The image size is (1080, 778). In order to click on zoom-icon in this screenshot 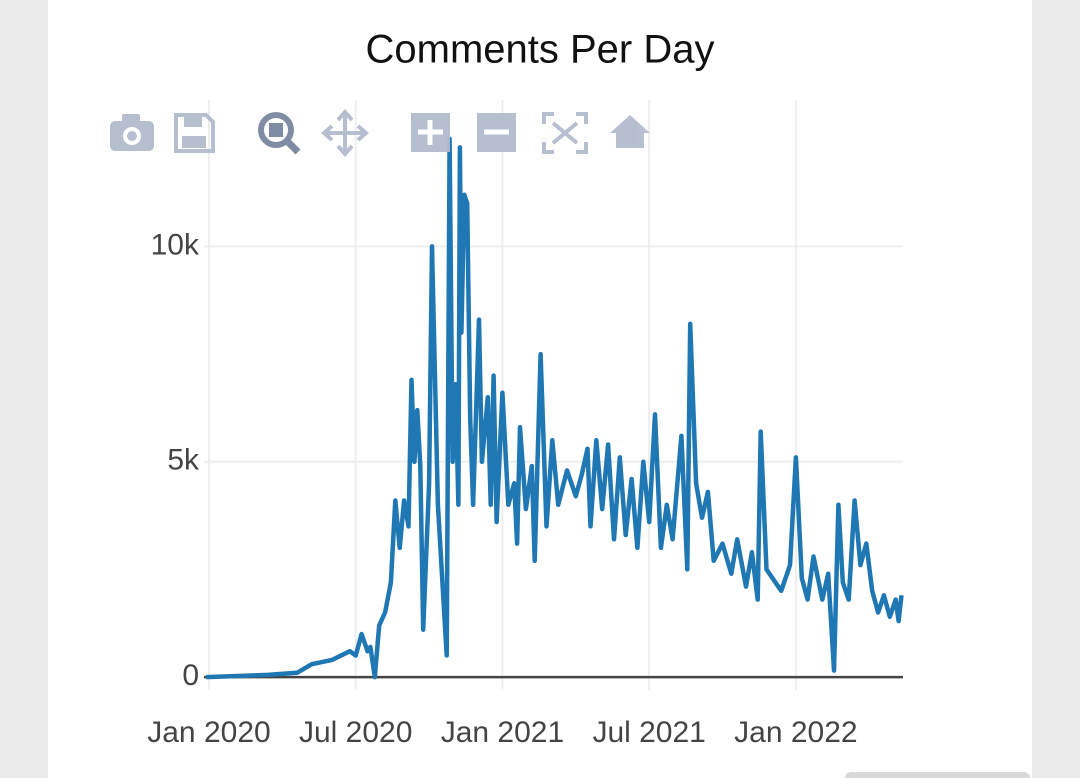, I will do `click(279, 133)`.